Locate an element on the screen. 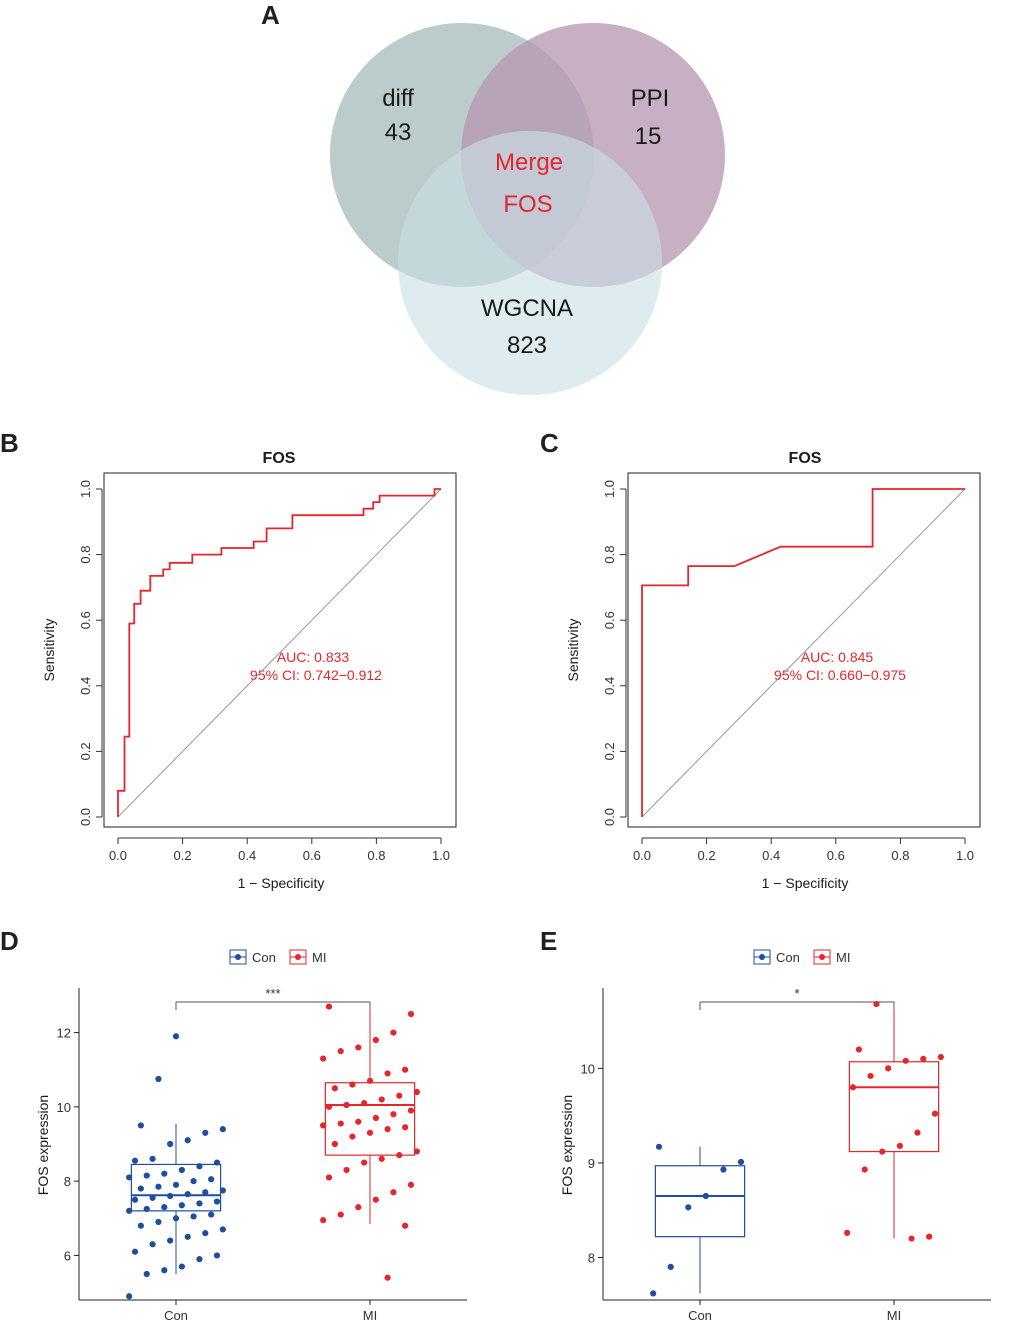  chance-diagonal is located at coordinates (803, 653).